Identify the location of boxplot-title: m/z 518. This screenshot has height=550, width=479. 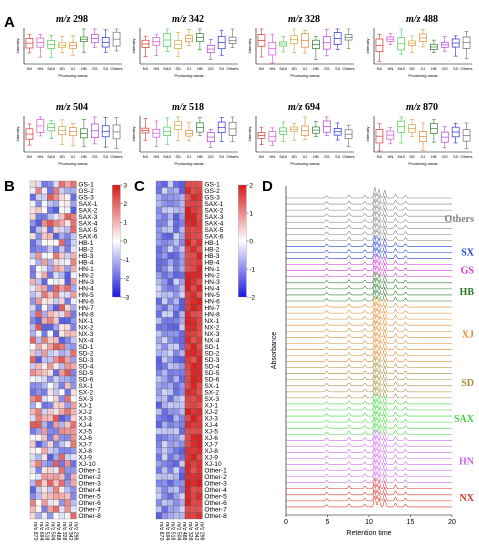
(188, 107).